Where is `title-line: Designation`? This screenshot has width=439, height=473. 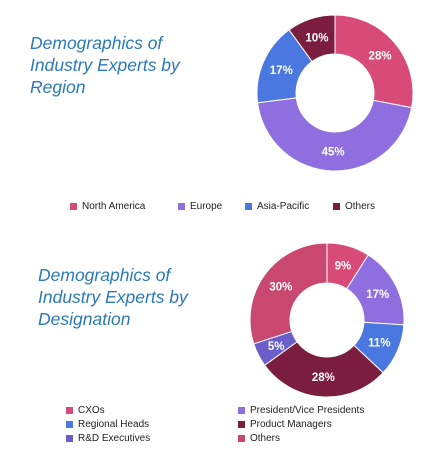 title-line: Designation is located at coordinates (84, 319).